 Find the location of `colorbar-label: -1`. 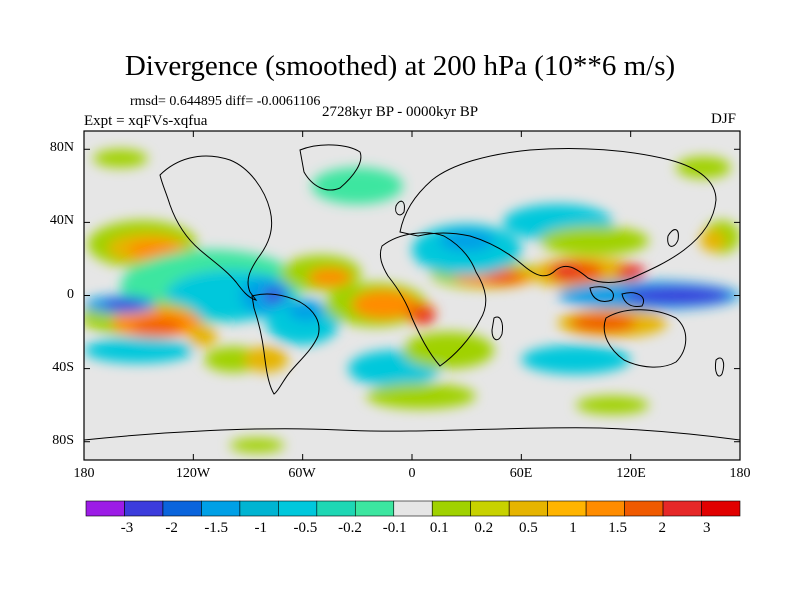

colorbar-label: -1 is located at coordinates (261, 528).